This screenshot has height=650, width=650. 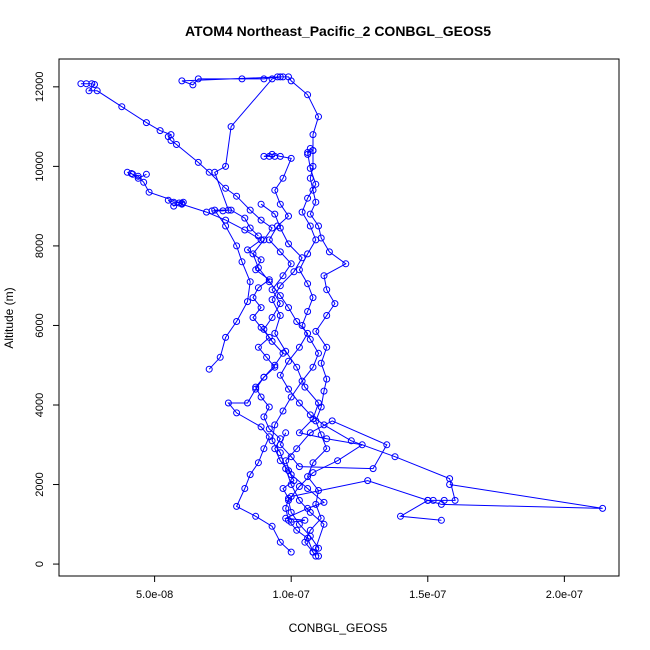 I want to click on y-tick-label: 12000, so click(x=40, y=87).